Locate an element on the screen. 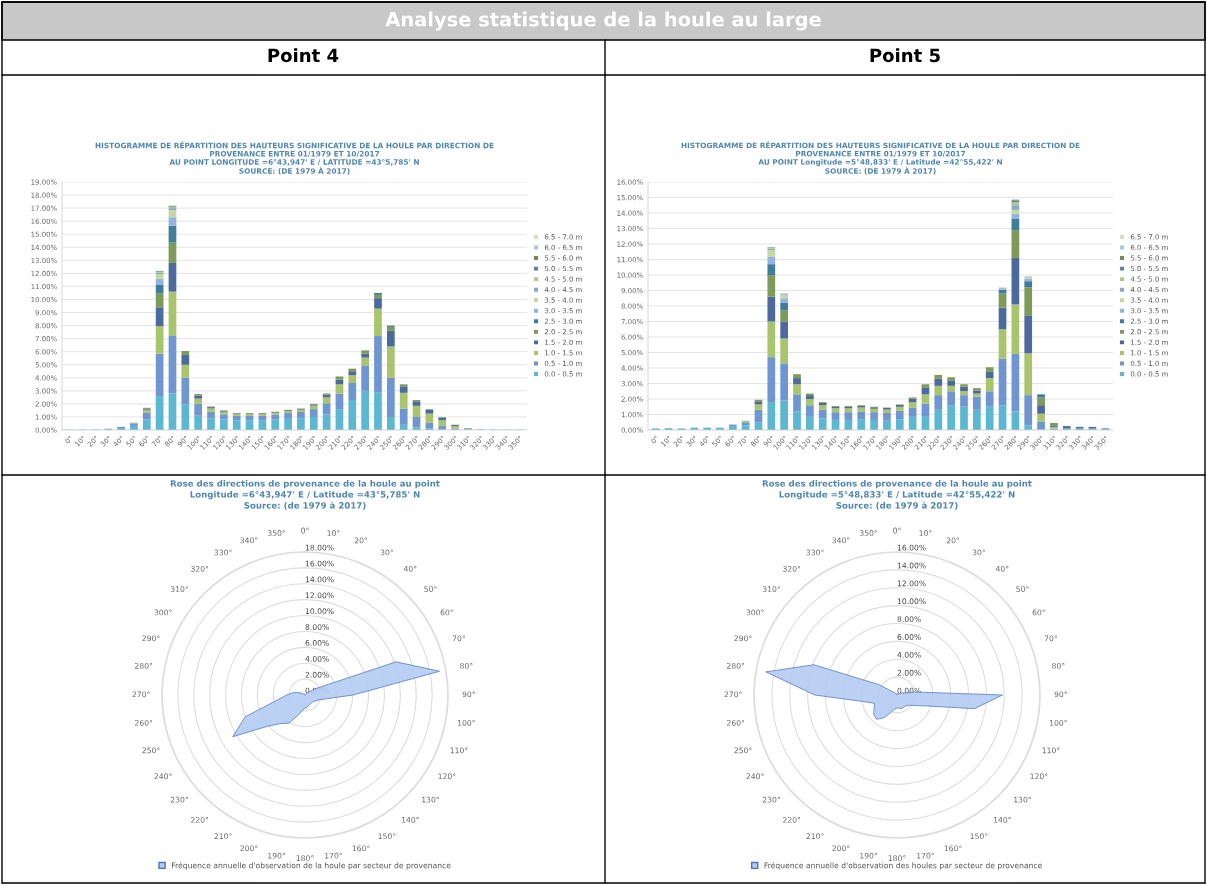 The image size is (1207, 885). text: Point 4 is located at coordinates (303, 55).